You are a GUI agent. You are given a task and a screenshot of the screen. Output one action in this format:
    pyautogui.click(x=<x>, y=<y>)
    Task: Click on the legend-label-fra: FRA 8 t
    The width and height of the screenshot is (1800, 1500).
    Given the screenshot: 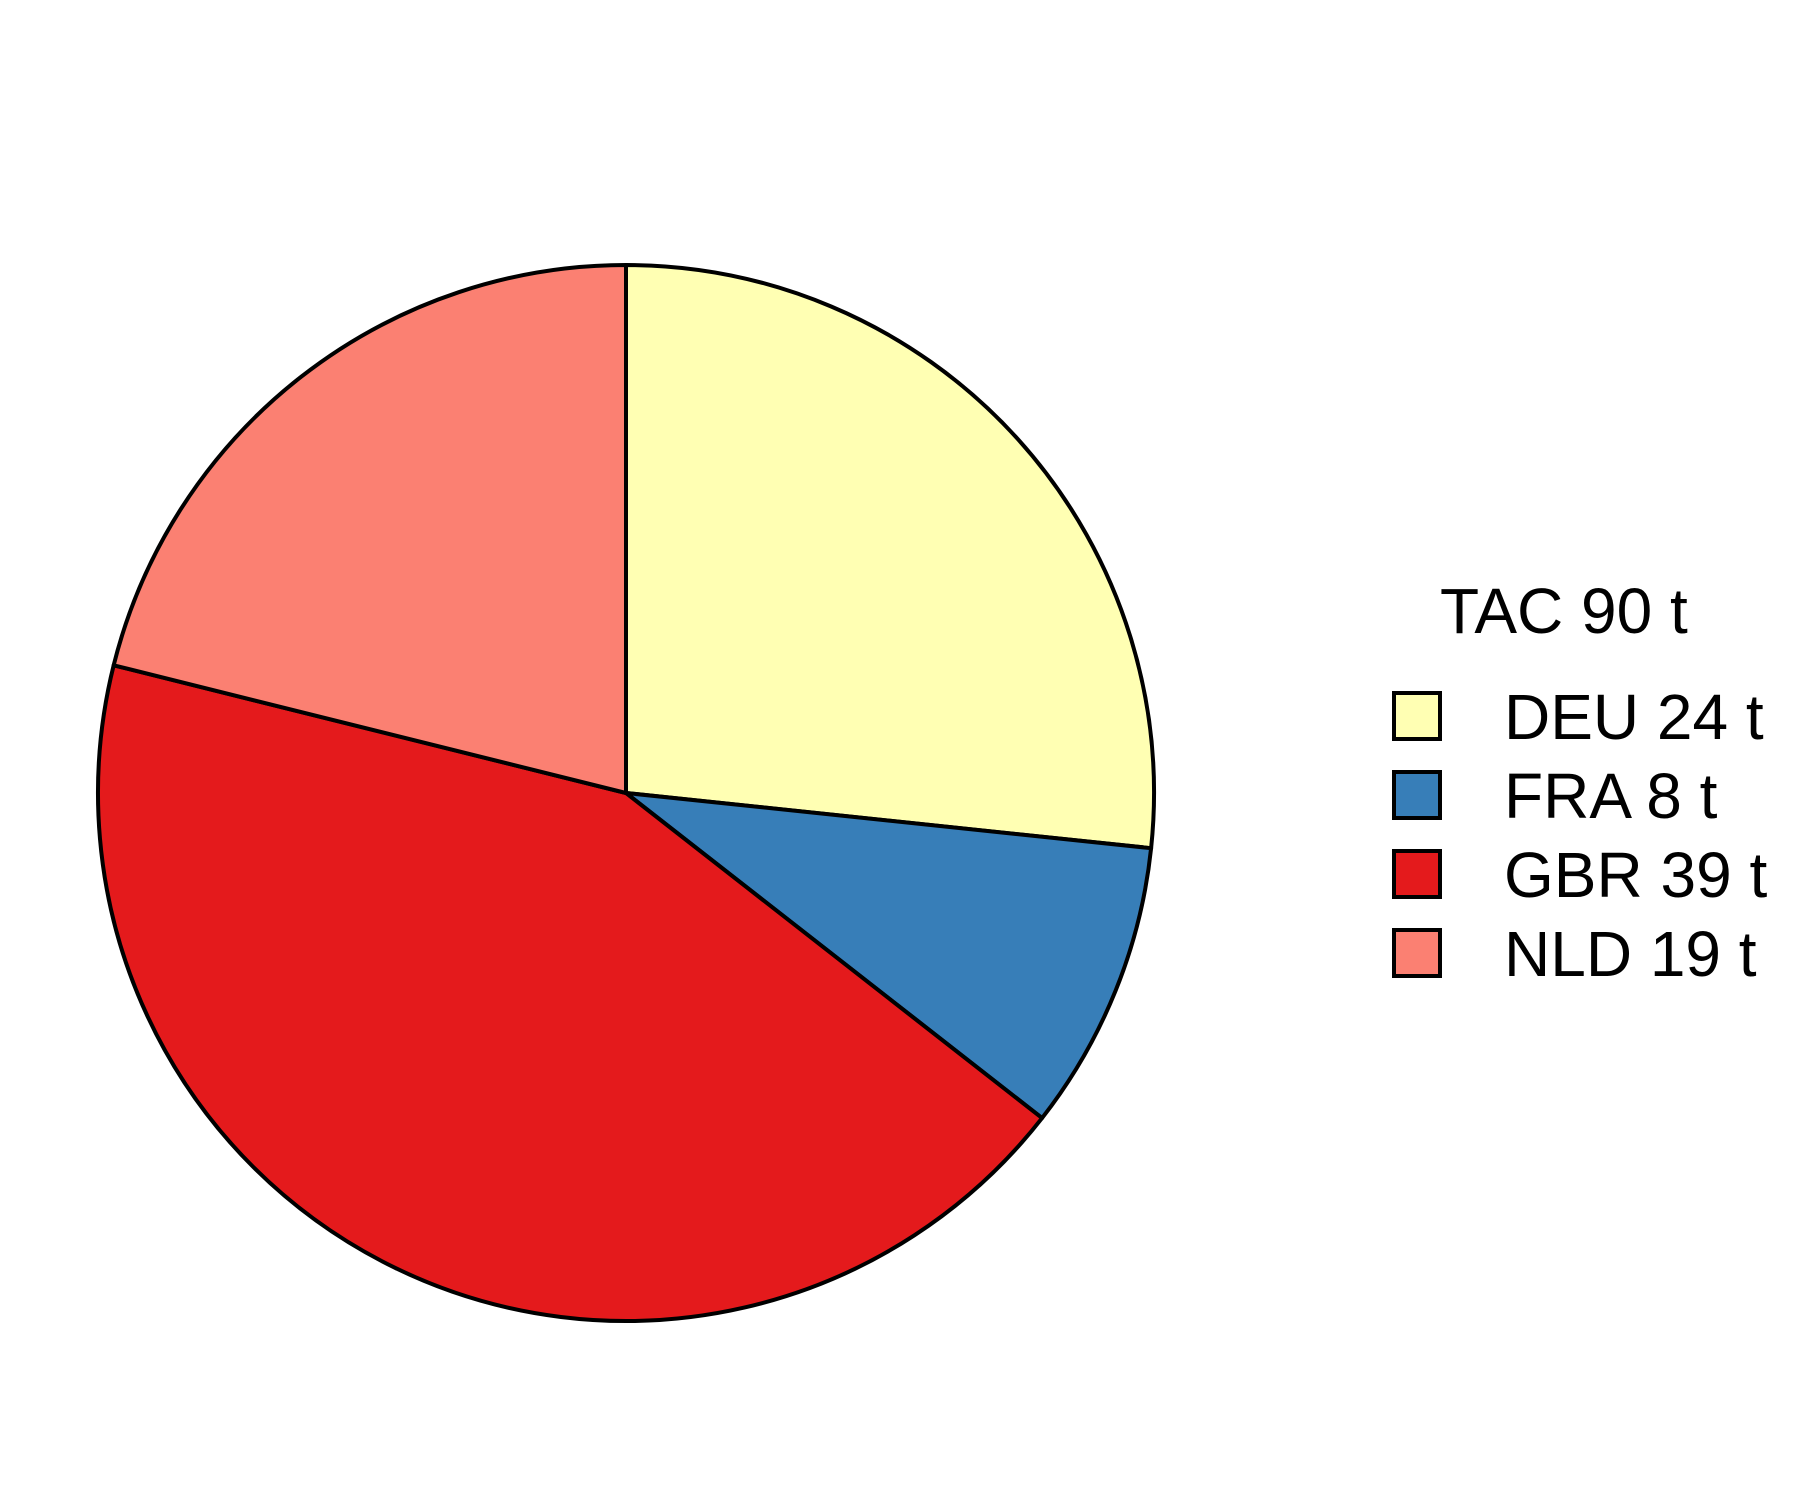 What is the action you would take?
    pyautogui.click(x=1611, y=796)
    